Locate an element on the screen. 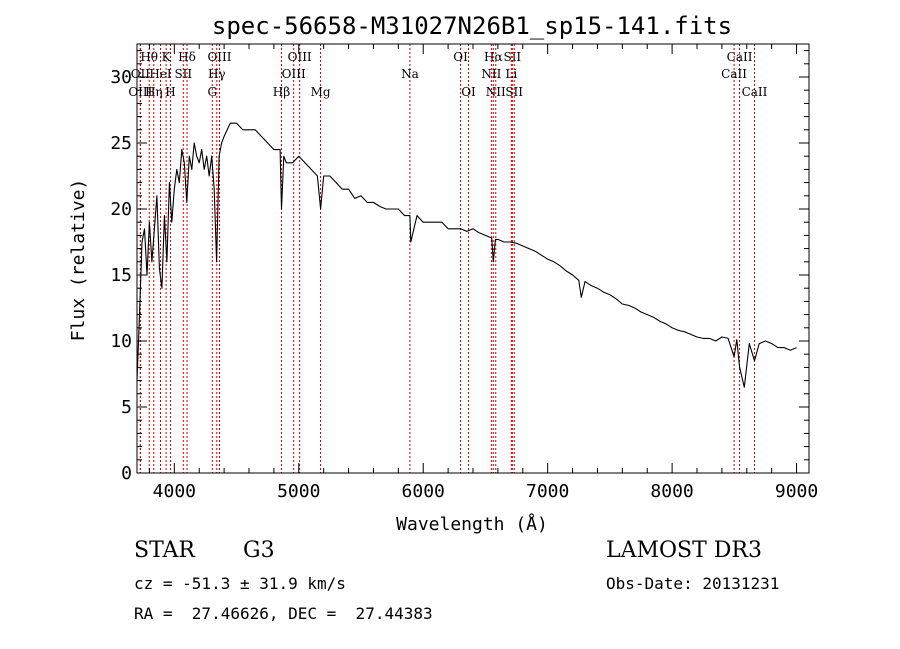  redshift-readout: cz = -51.3 ± 31.9 km/s is located at coordinates (240, 583).